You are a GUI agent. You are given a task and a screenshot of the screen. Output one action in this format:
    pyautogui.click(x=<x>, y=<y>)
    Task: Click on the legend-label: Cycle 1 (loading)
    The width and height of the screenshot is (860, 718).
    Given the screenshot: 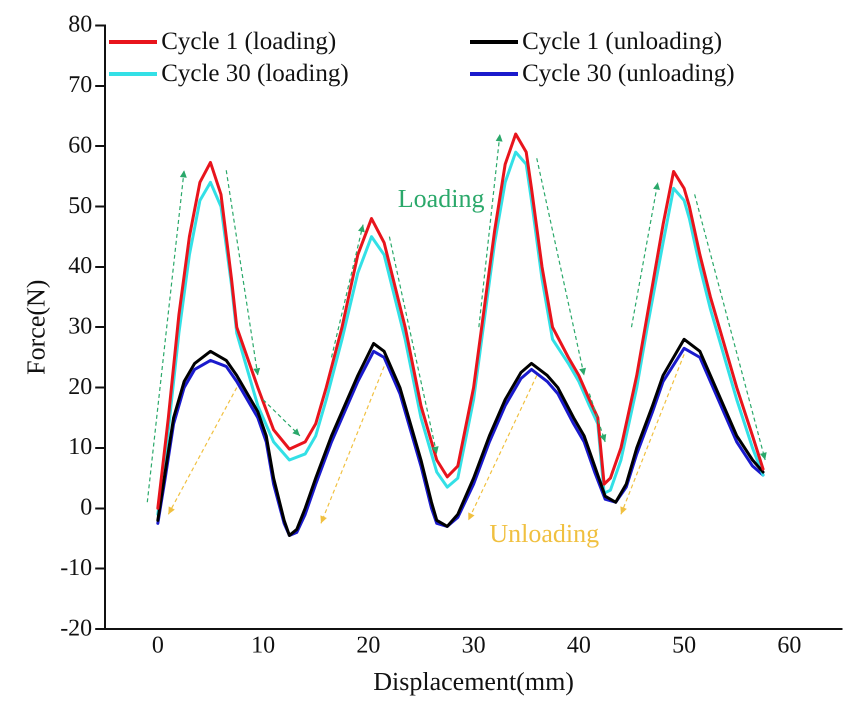 What is the action you would take?
    pyautogui.click(x=248, y=42)
    